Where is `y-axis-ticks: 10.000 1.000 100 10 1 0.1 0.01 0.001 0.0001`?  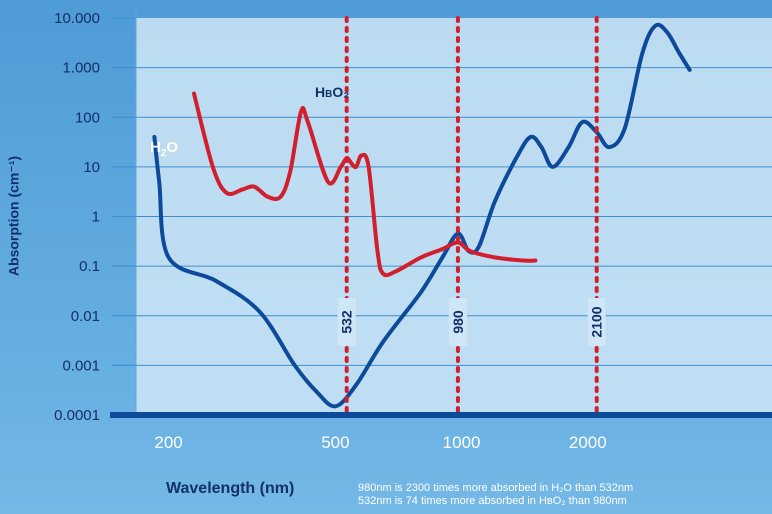 y-axis-ticks: 10.000 1.000 100 10 1 0.1 0.01 0.001 0.0001 is located at coordinates (95, 217).